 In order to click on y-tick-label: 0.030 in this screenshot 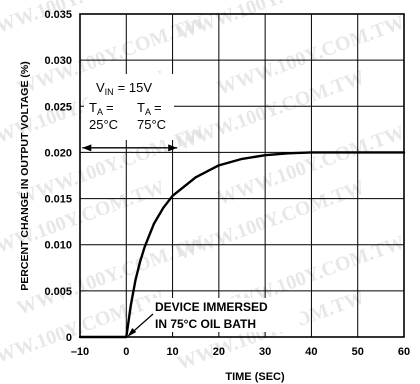, I will do `click(58, 61)`.